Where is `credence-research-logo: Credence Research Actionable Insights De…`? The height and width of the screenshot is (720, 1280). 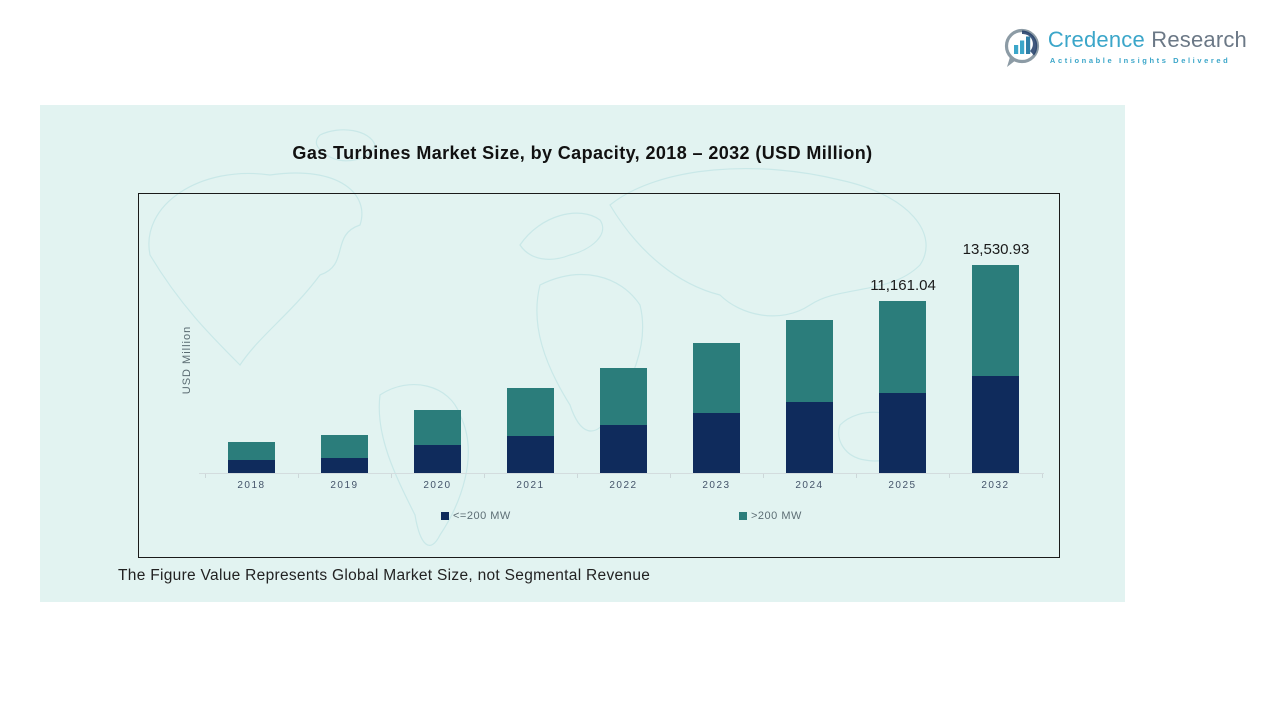 credence-research-logo: Credence Research Actionable Insights De… is located at coordinates (1124, 48).